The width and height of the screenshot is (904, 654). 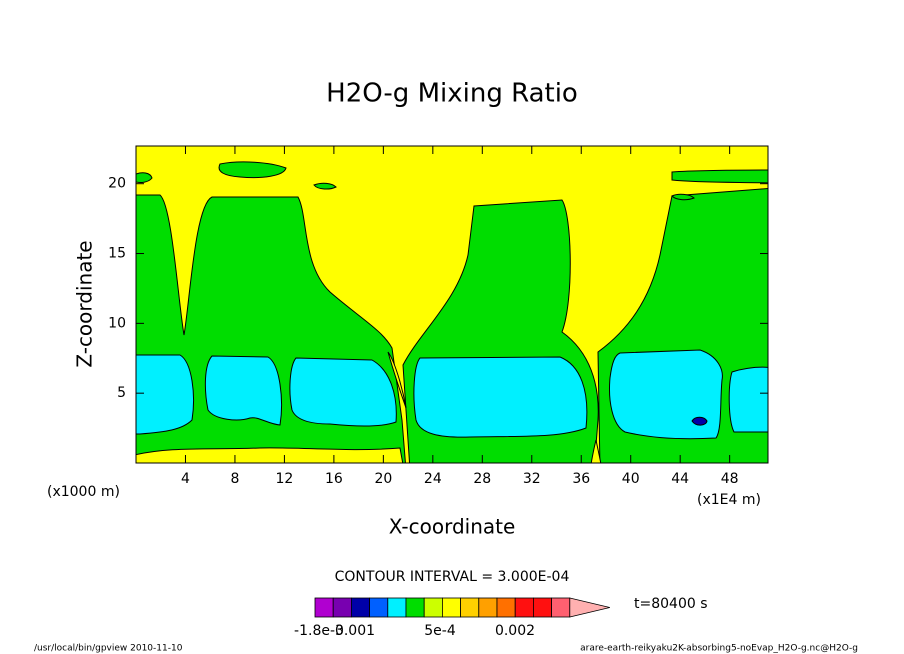 I want to click on x-tick-label: 40, so click(x=631, y=479).